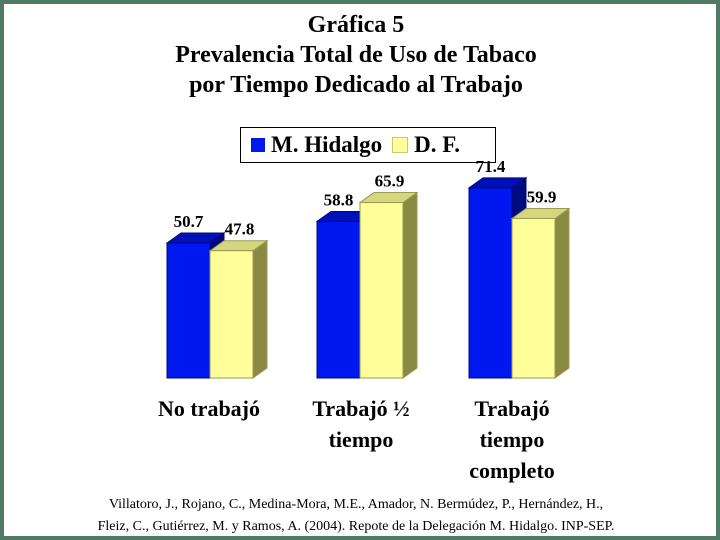 This screenshot has height=540, width=720. I want to click on bar-cat3-s1, so click(490, 283).